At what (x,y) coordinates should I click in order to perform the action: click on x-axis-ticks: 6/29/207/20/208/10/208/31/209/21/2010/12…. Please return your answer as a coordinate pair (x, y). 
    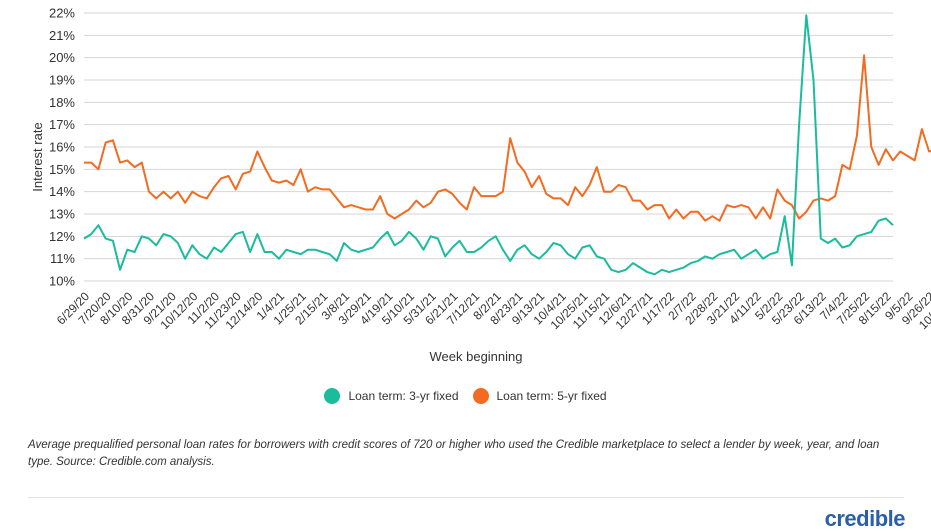
    Looking at the image, I should click on (492, 310).